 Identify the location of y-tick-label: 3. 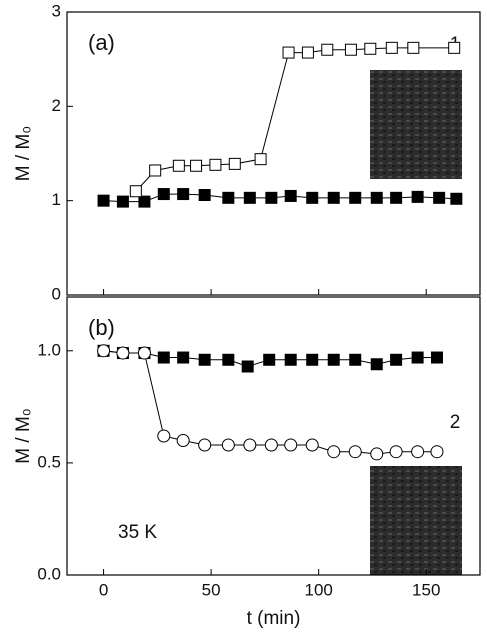
(56, 10).